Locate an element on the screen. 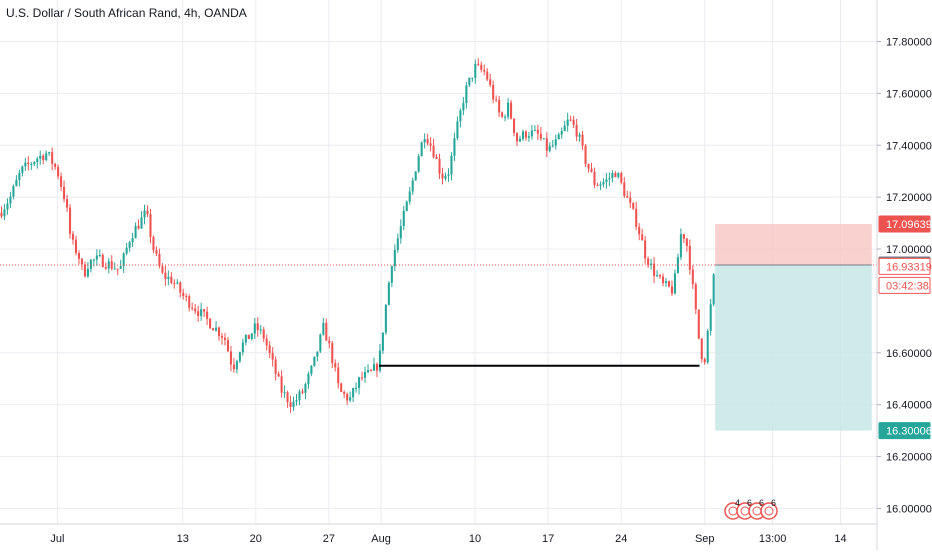 This screenshot has height=555, width=932. price-label-bid-text: 16.93319 is located at coordinates (909, 267).